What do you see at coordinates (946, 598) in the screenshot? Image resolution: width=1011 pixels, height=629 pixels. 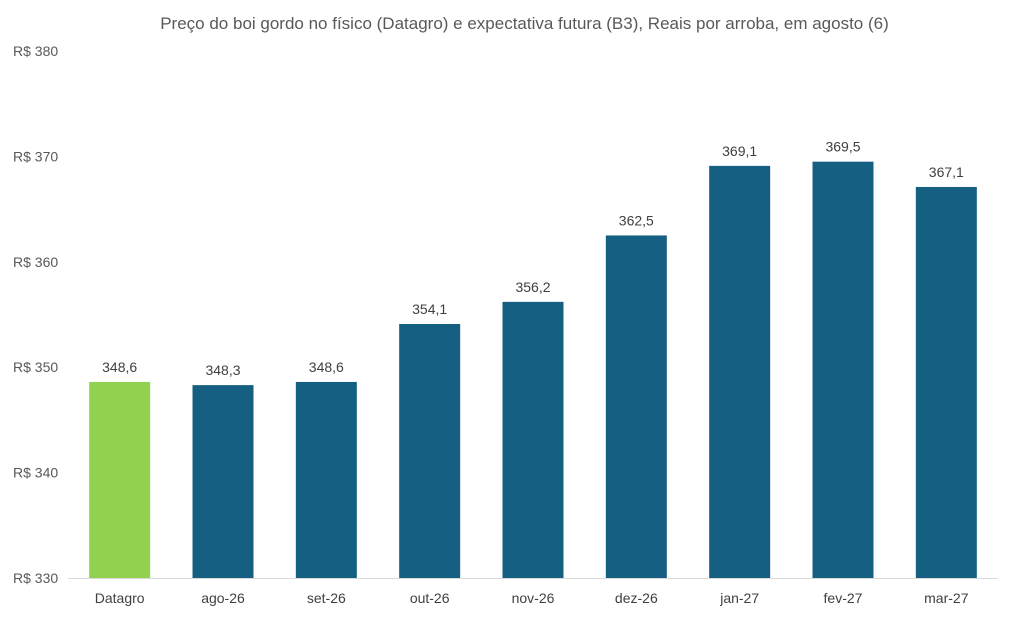 I see `x-tick-label: mar-27` at bounding box center [946, 598].